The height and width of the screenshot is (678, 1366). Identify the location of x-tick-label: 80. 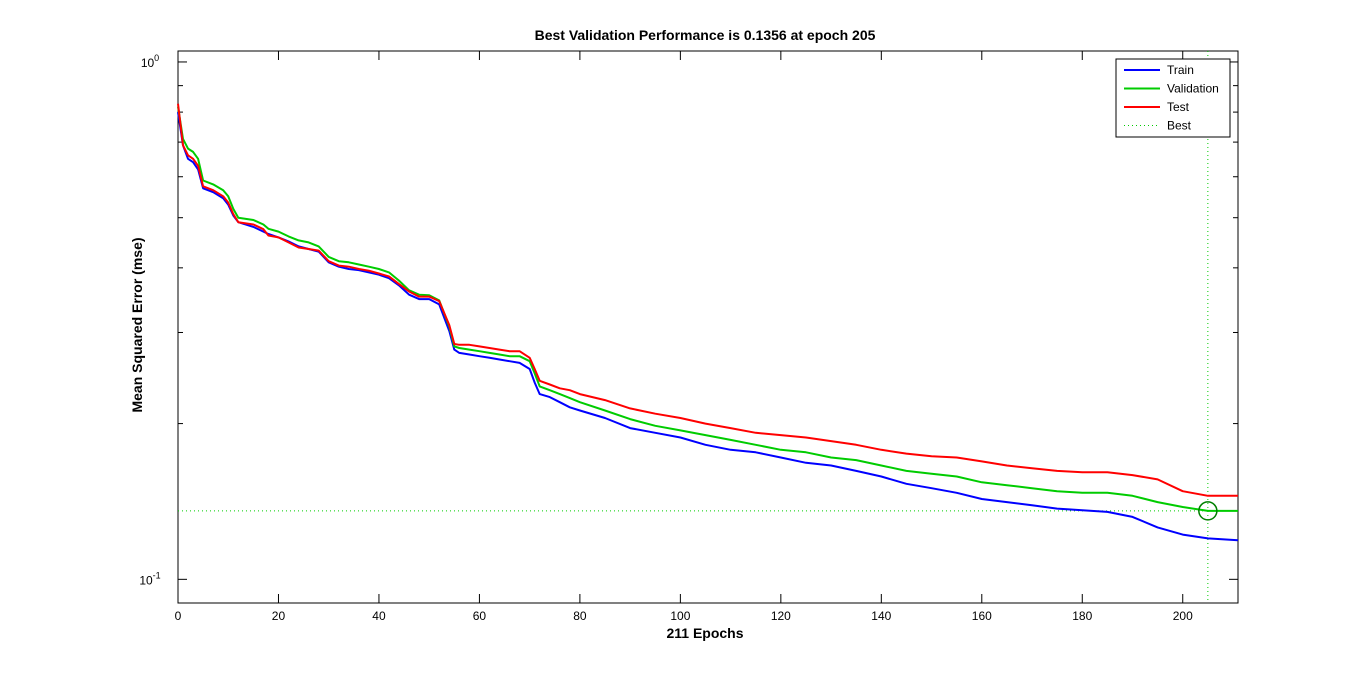
(580, 616).